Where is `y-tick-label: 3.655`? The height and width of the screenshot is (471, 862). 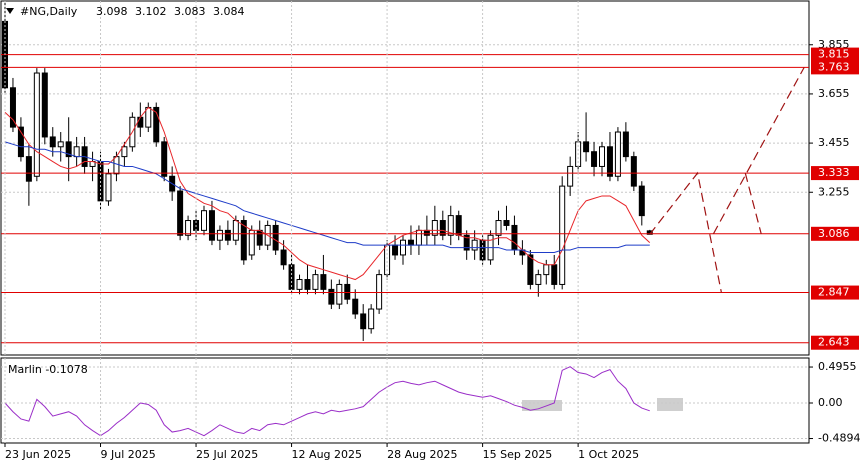 y-tick-label: 3.655 is located at coordinates (834, 93).